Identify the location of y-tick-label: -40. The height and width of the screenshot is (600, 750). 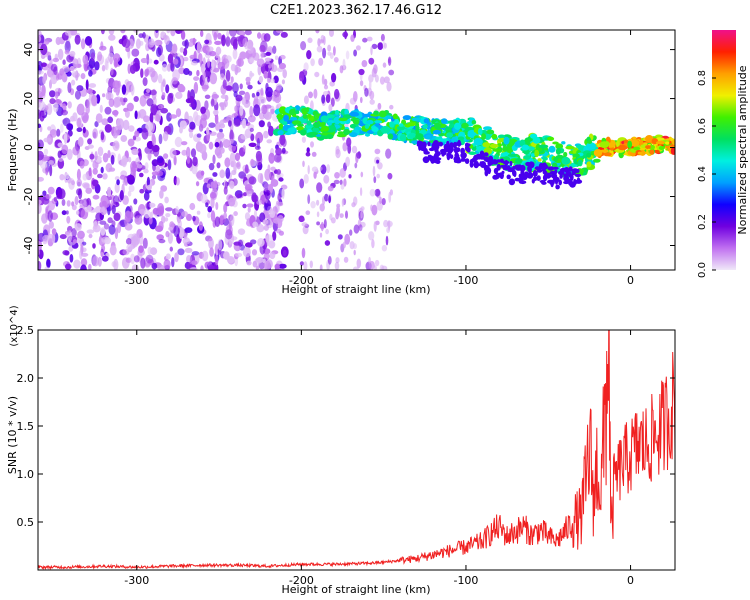
(28, 246).